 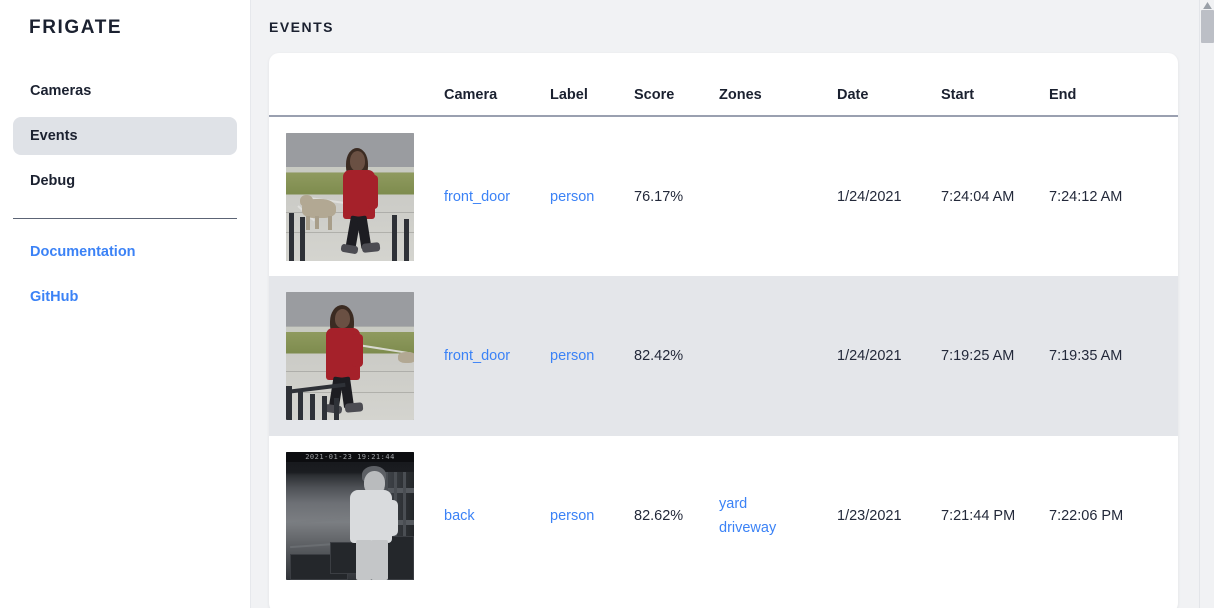 What do you see at coordinates (83, 251) in the screenshot?
I see `sidebar-link-documentation: Documentation` at bounding box center [83, 251].